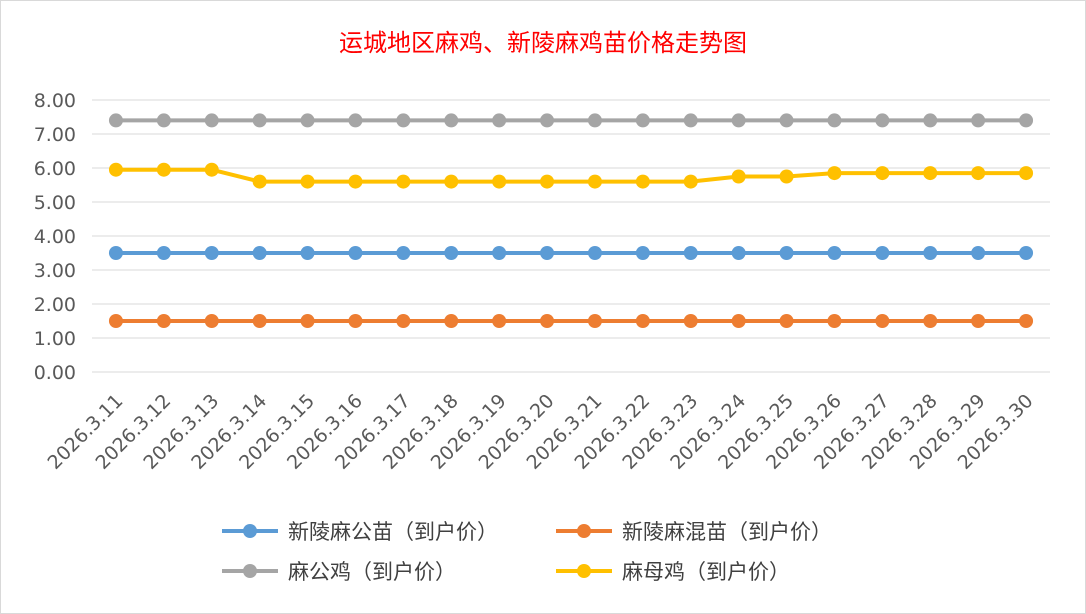  I want to click on y-tick-label: 5.00, so click(55, 203).